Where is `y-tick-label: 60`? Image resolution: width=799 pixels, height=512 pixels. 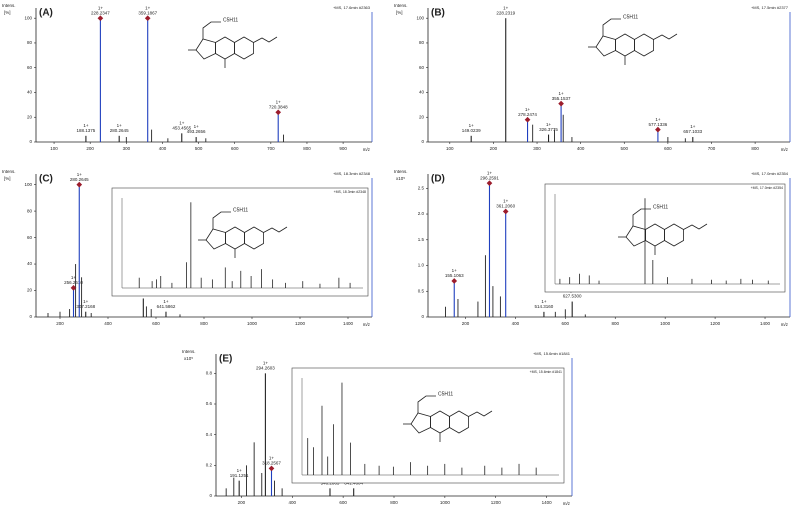
y-tick-label: 60 is located at coordinates (422, 67).